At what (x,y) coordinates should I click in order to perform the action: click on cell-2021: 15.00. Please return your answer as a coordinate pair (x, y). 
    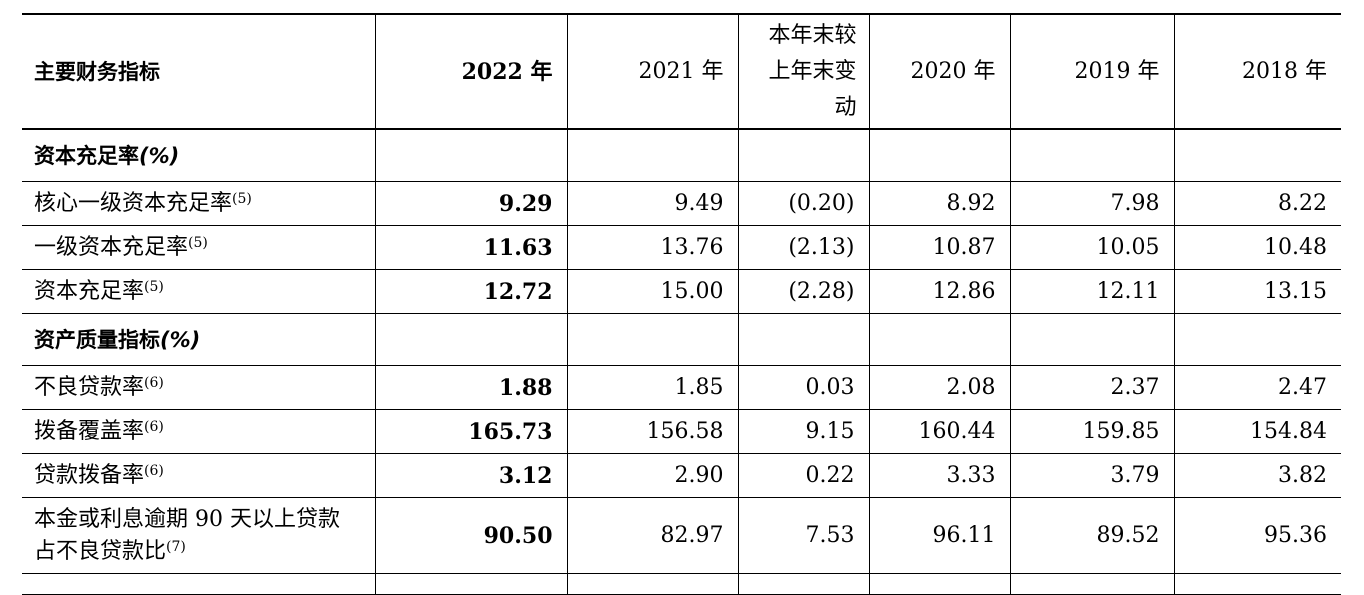
    Looking at the image, I should click on (652, 291).